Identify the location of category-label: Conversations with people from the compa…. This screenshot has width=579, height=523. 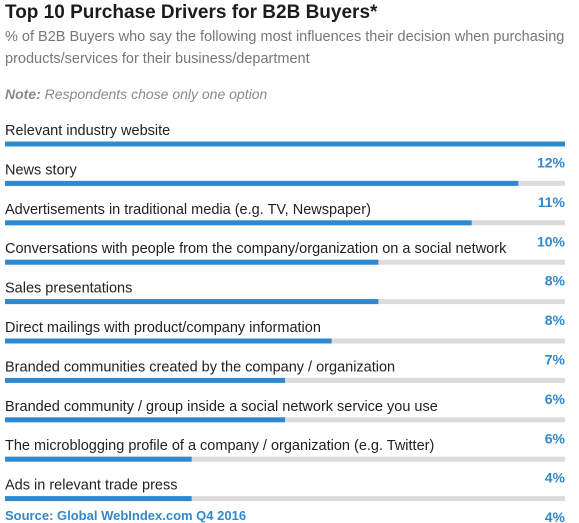
(256, 249).